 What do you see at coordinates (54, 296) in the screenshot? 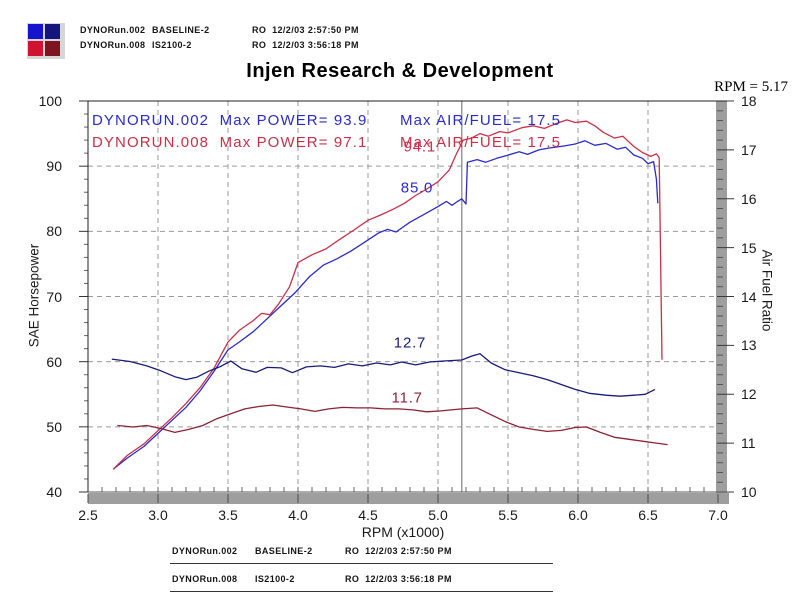
I see `left-tick-70: 70` at bounding box center [54, 296].